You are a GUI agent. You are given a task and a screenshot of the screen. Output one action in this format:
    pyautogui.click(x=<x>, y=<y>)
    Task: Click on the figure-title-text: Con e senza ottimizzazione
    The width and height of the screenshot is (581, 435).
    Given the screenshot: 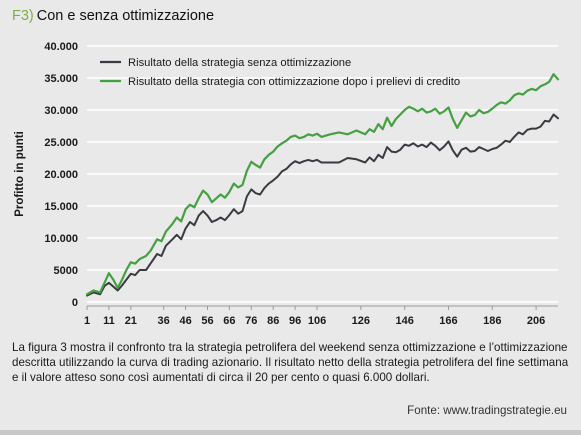 What is the action you would take?
    pyautogui.click(x=125, y=16)
    